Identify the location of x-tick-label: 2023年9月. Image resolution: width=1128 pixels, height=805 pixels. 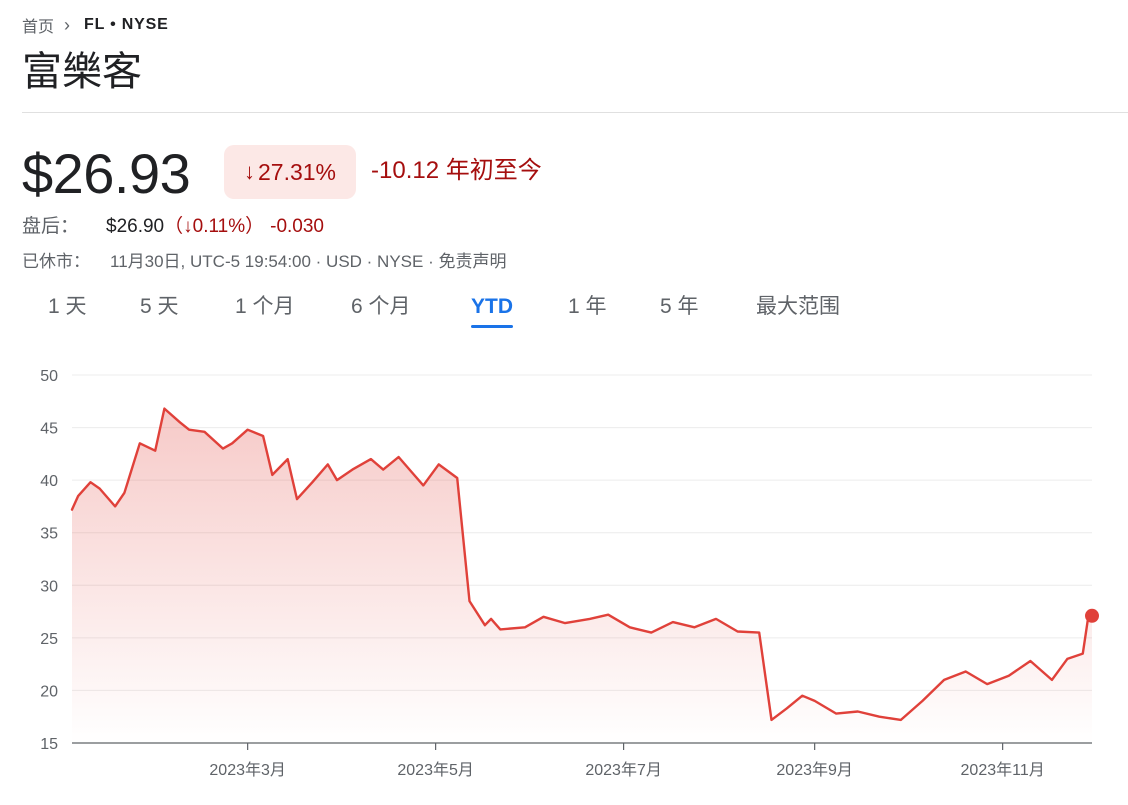
(814, 770).